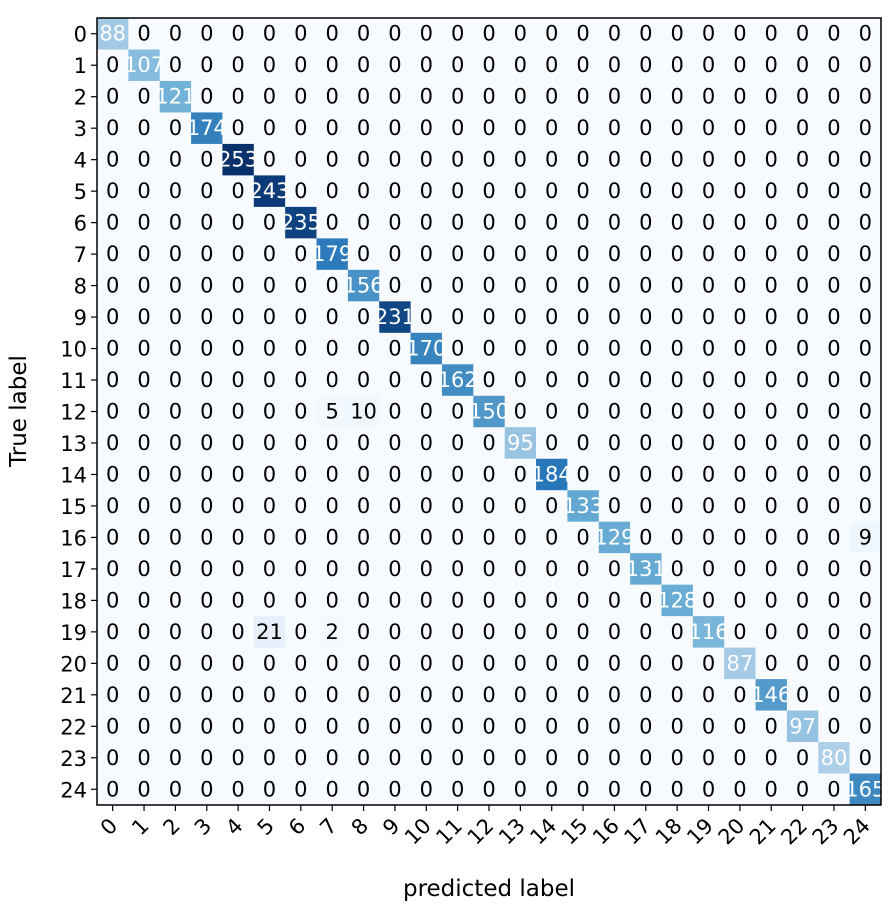 The image size is (888, 908). Describe the element at coordinates (489, 222) in the screenshot. I see `heatmap-cell-r6-c12` at that location.